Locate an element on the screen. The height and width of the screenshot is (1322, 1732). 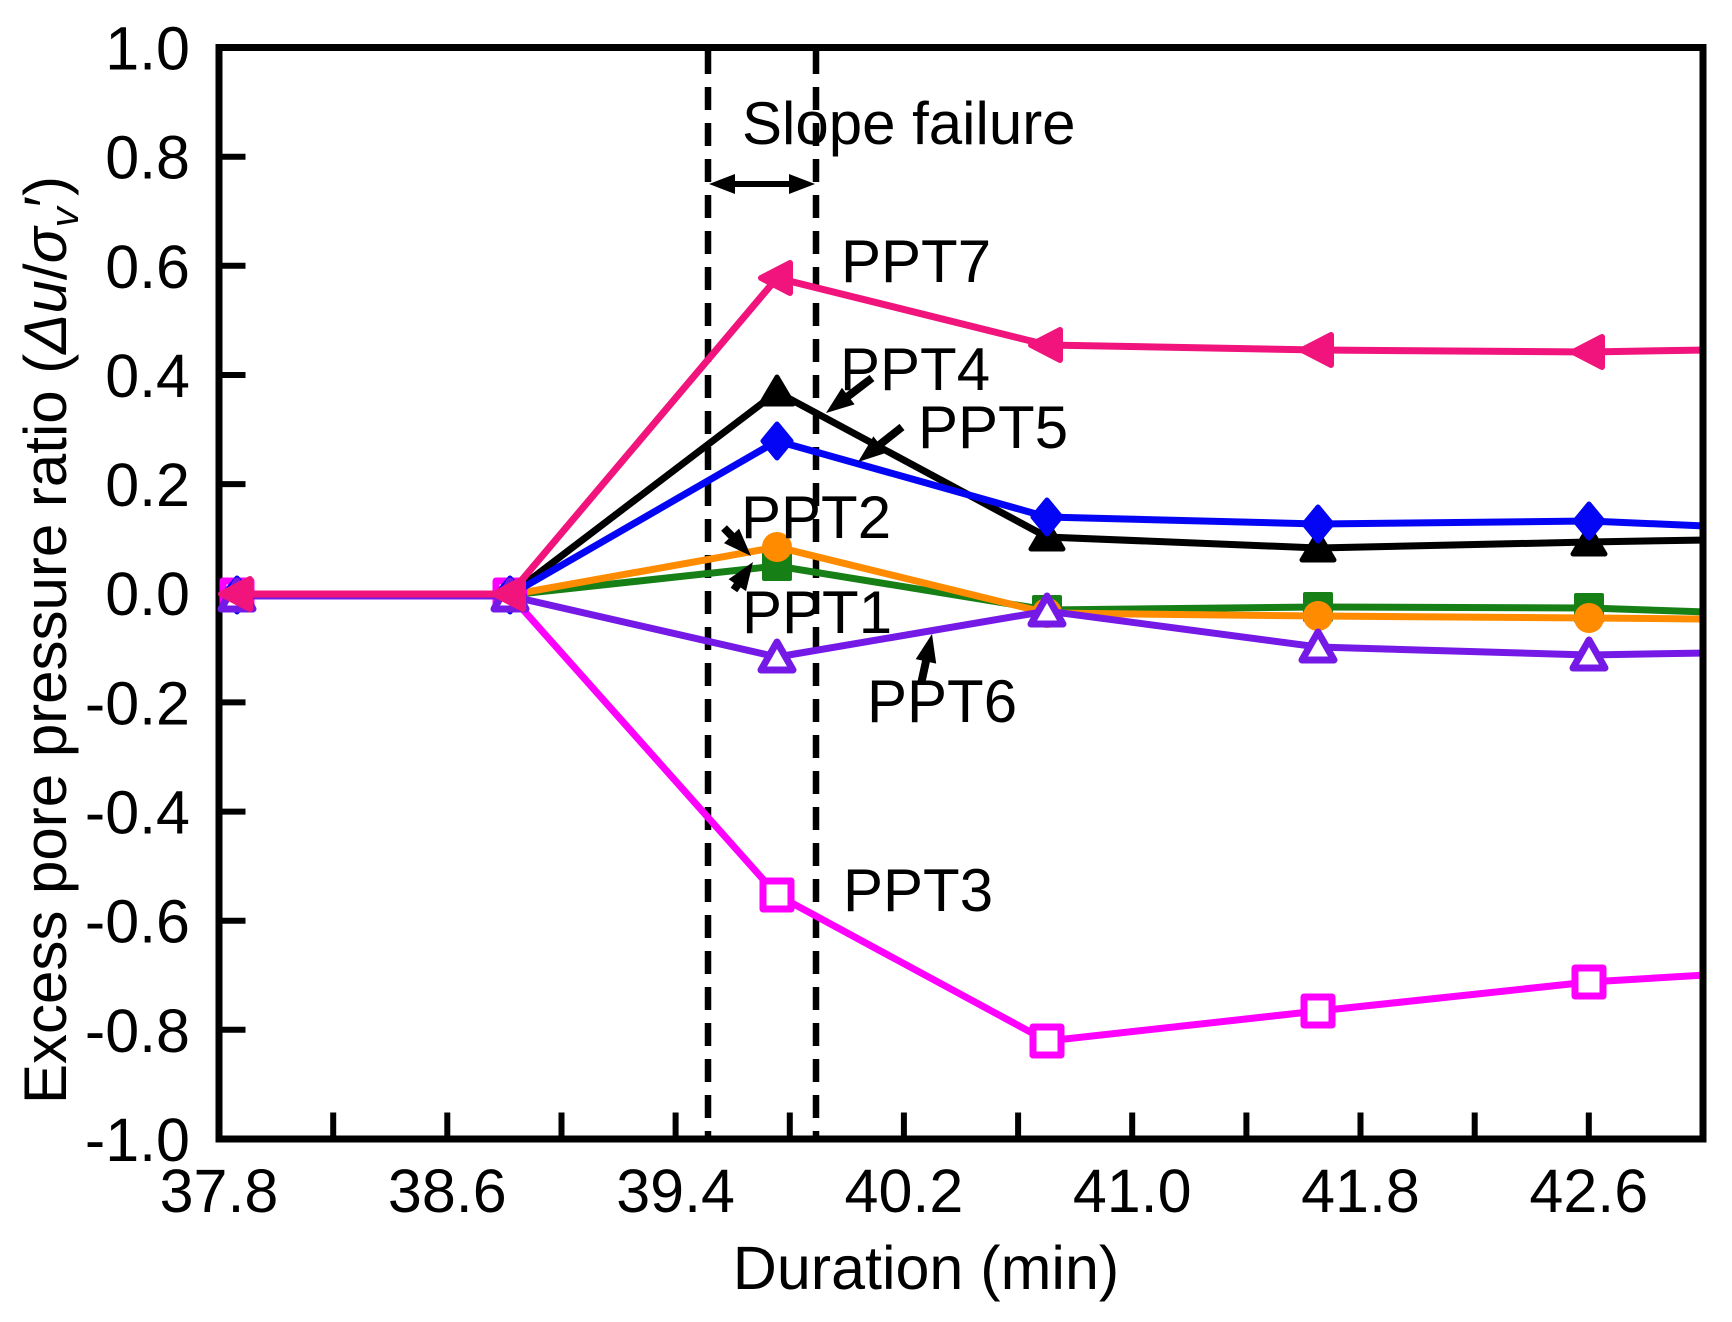
svg-text: Slope failure is located at coordinates (909, 123).